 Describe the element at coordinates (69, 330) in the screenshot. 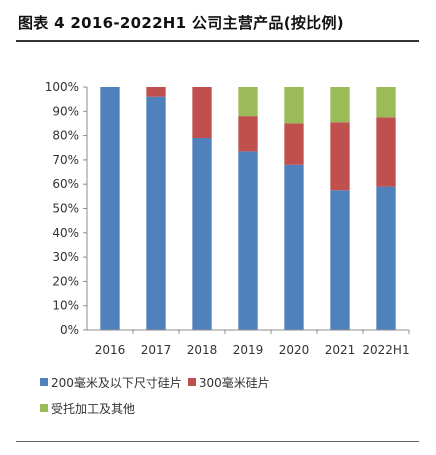

I see `y-tick-label: 0%` at that location.